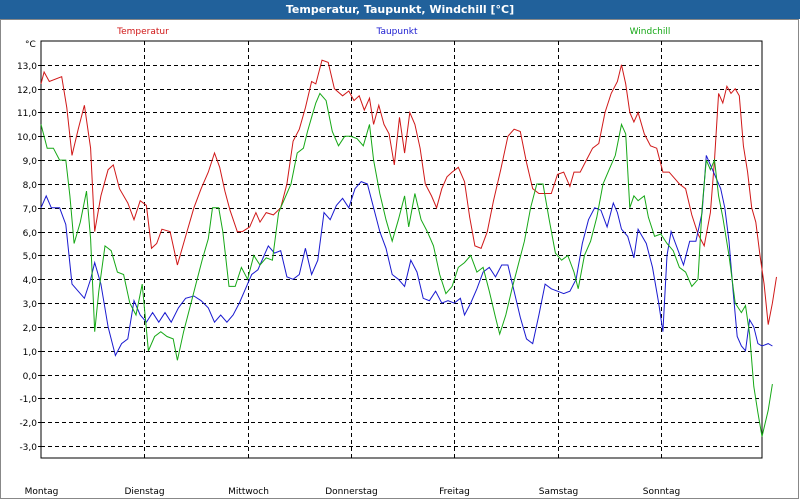 The image size is (800, 500). I want to click on y-tick-label: 10,0, so click(27, 138).